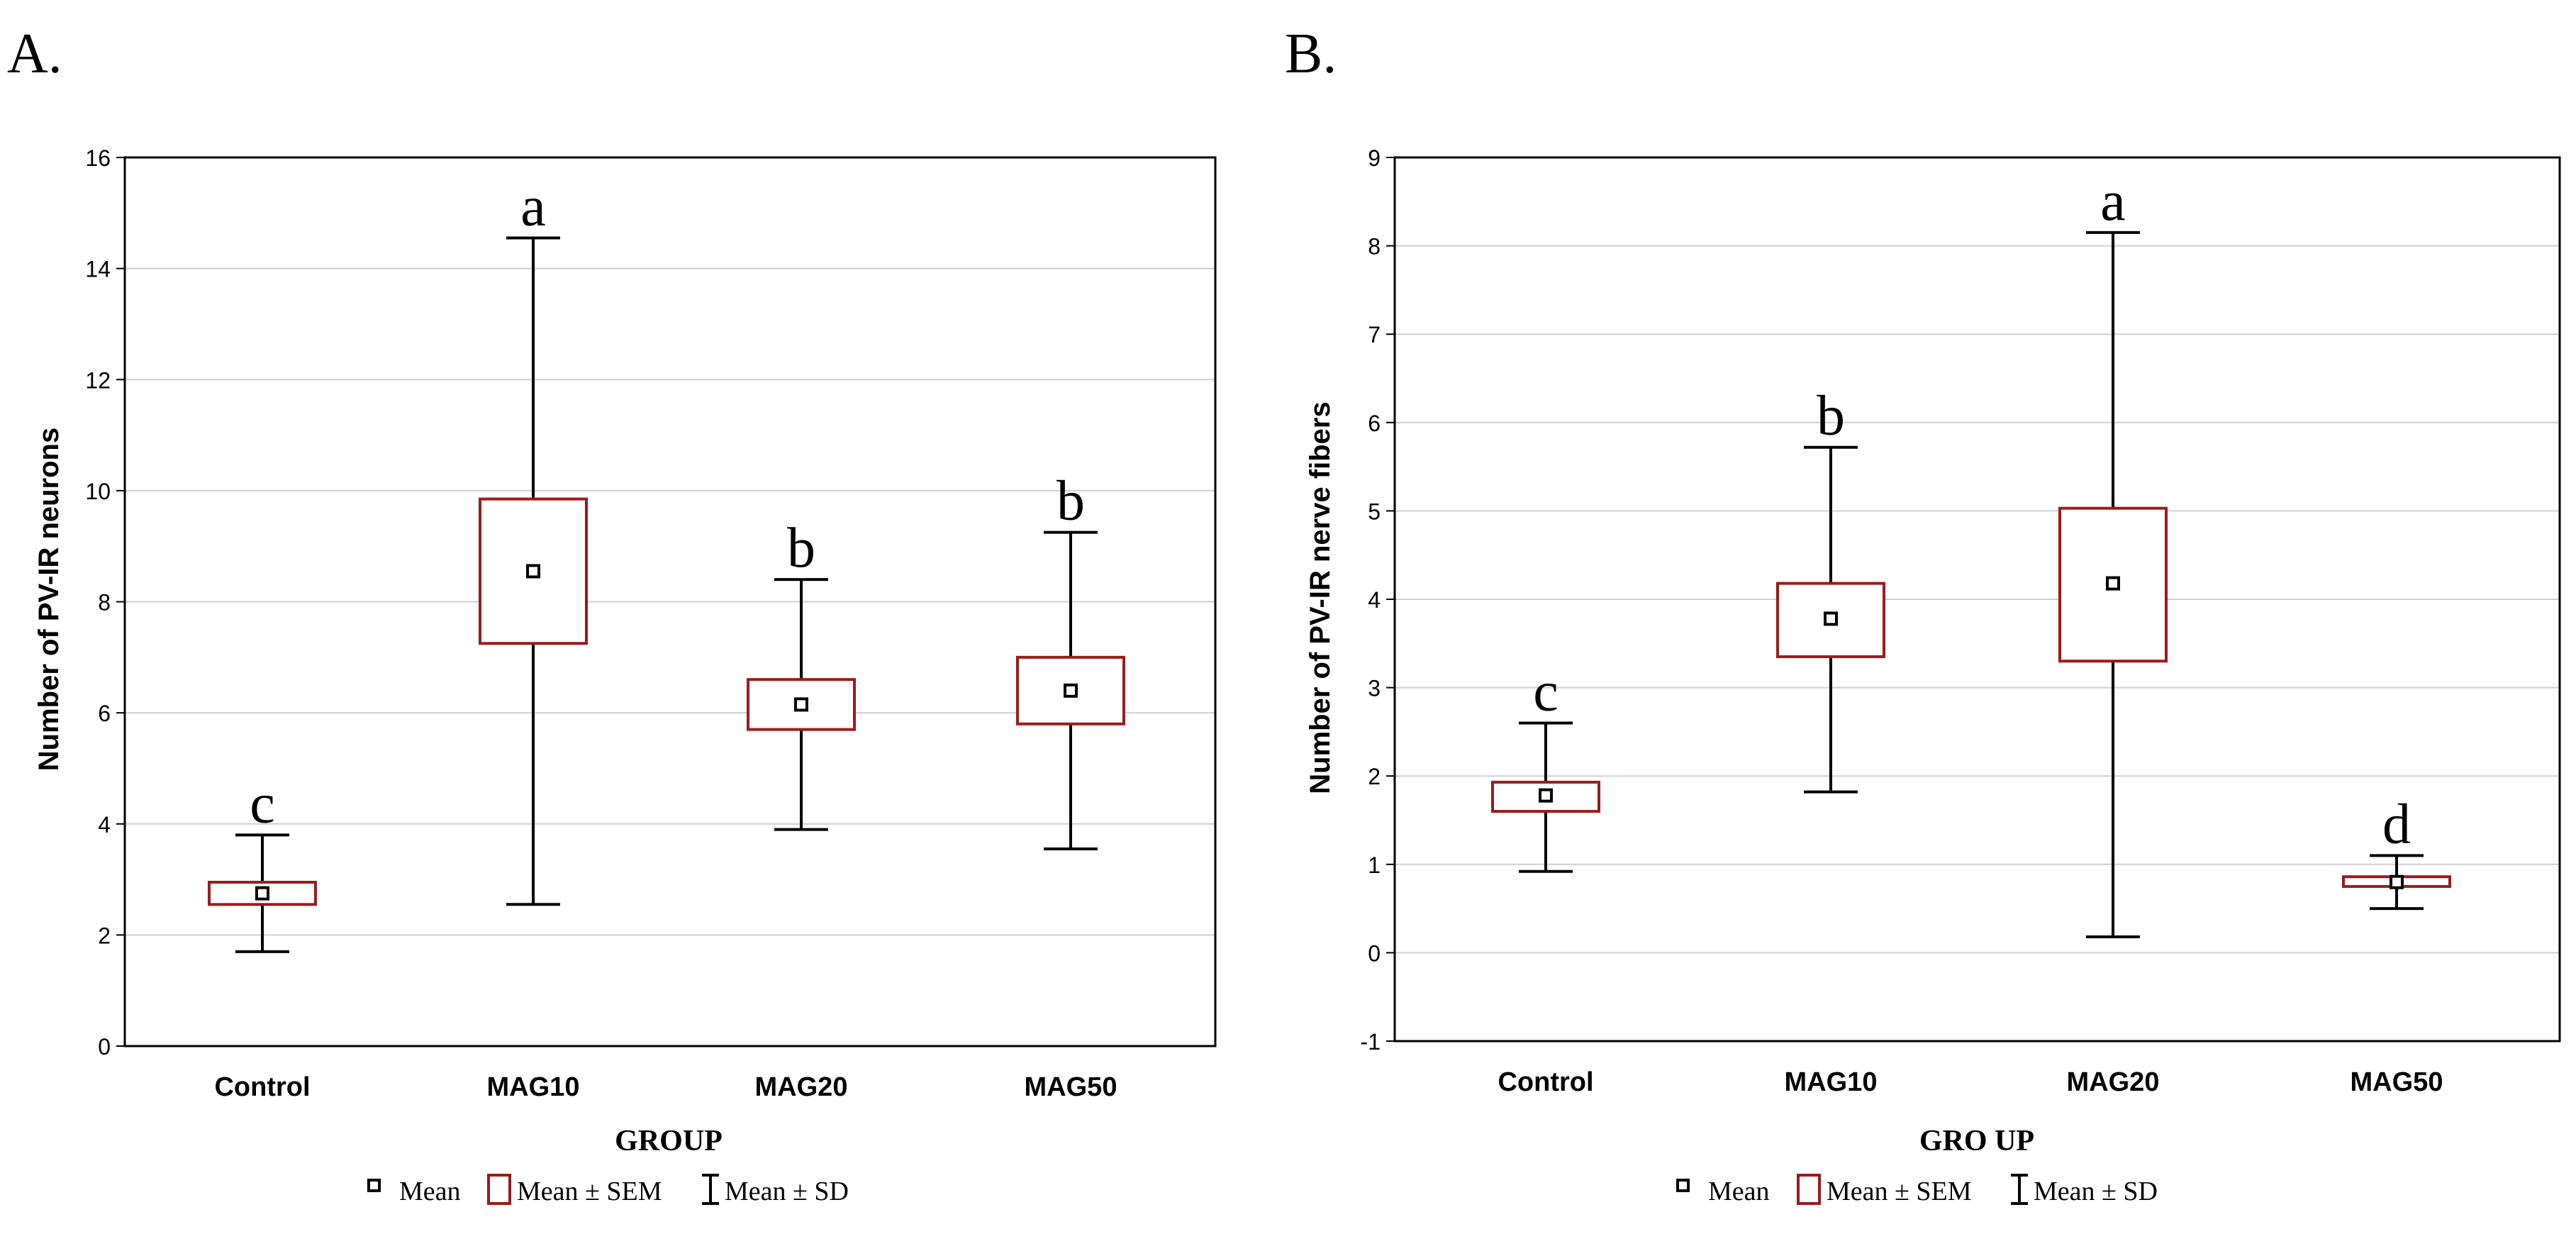 The height and width of the screenshot is (1234, 2576). I want to click on y-tick-label: 12, so click(98, 380).